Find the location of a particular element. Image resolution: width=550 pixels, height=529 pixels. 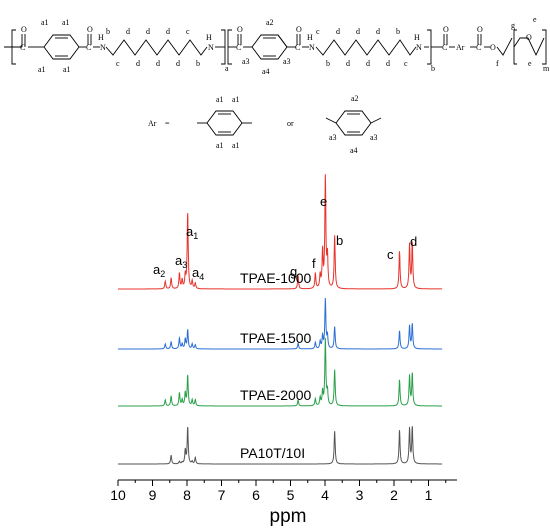

glycol-chain is located at coordinates (504, 46).